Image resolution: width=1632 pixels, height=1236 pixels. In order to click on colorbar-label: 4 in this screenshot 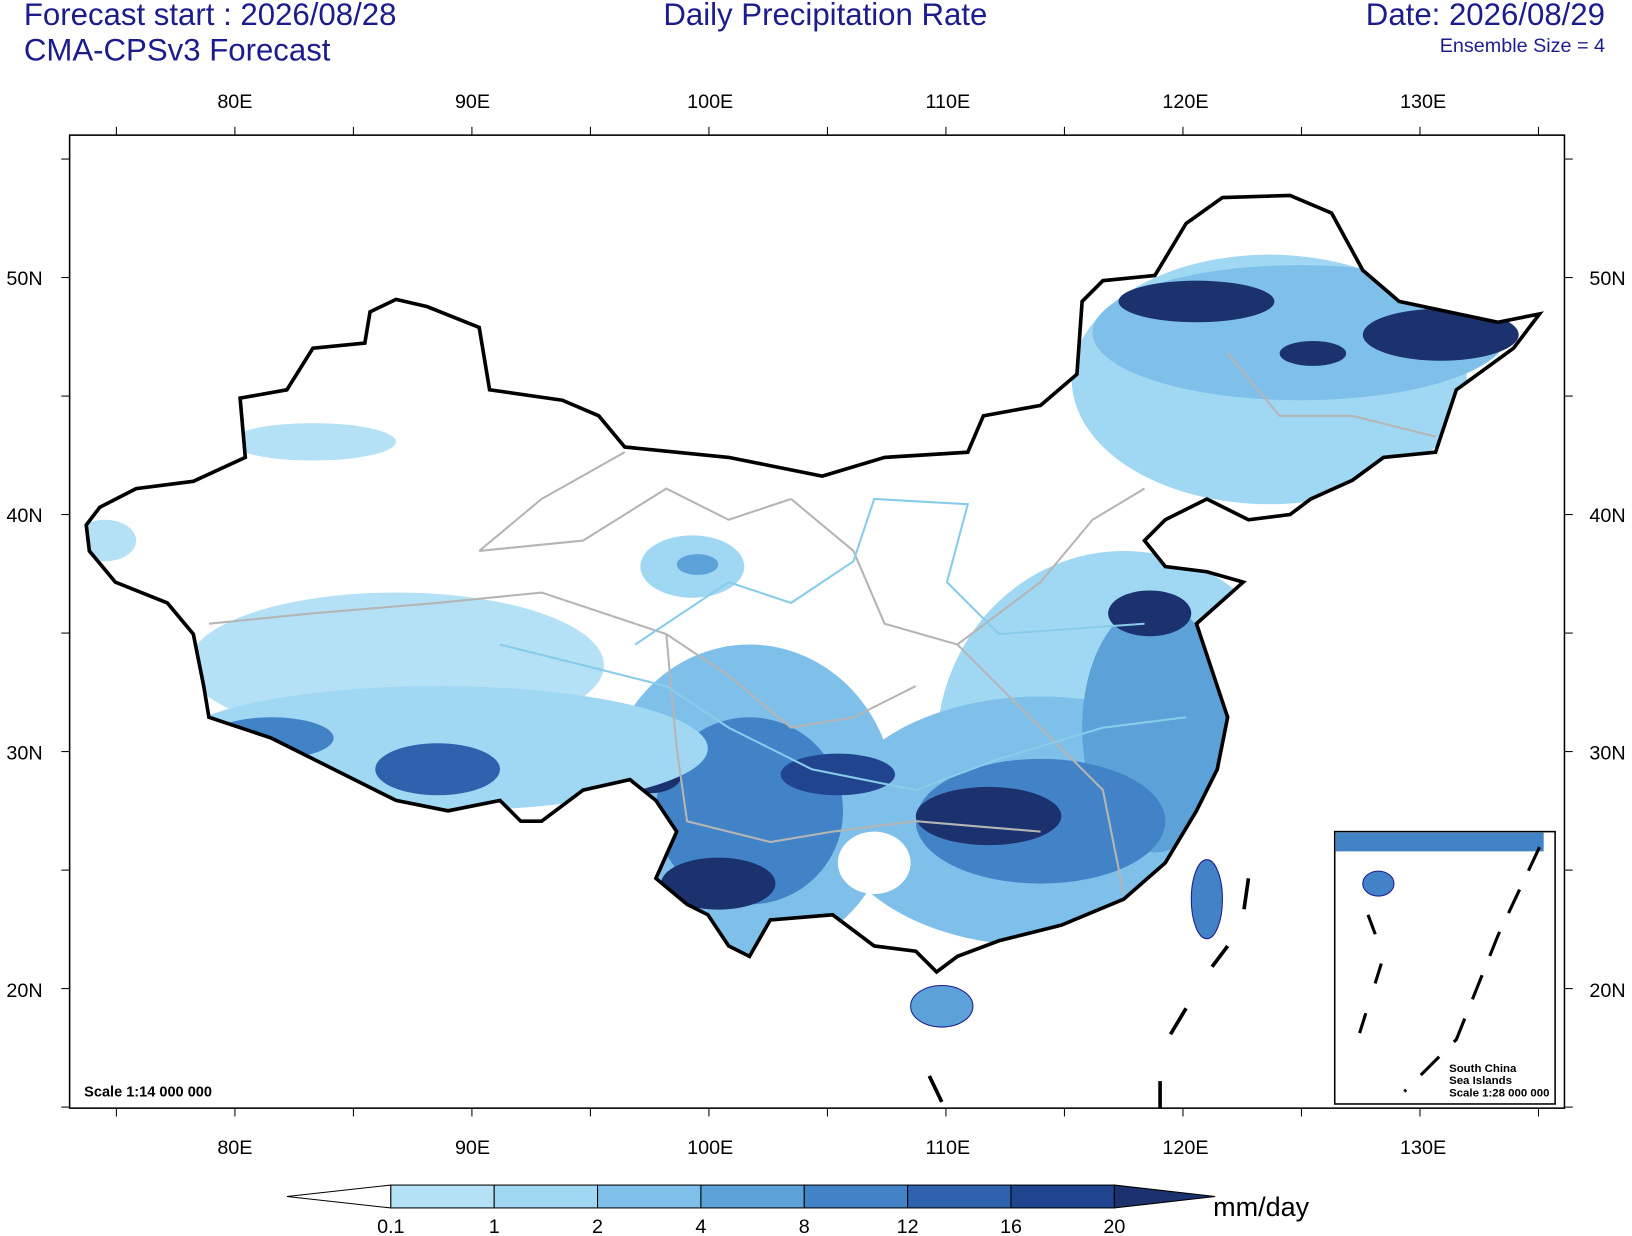, I will do `click(700, 1226)`.